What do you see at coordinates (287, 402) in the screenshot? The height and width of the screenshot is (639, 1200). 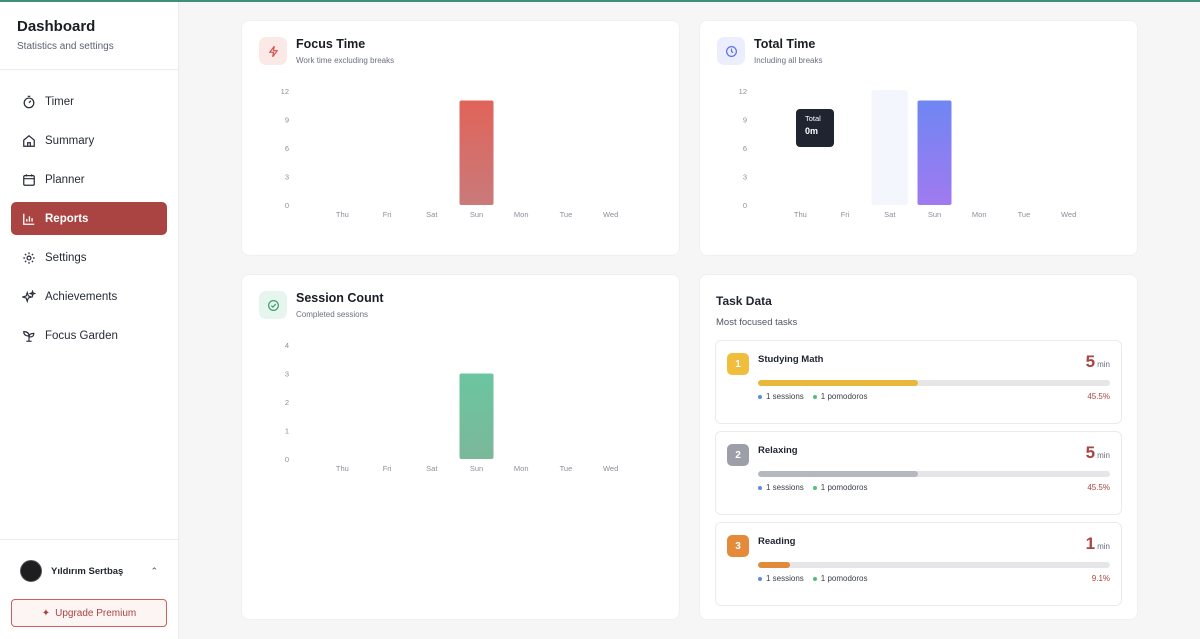 I see `y-tick-label: 2` at bounding box center [287, 402].